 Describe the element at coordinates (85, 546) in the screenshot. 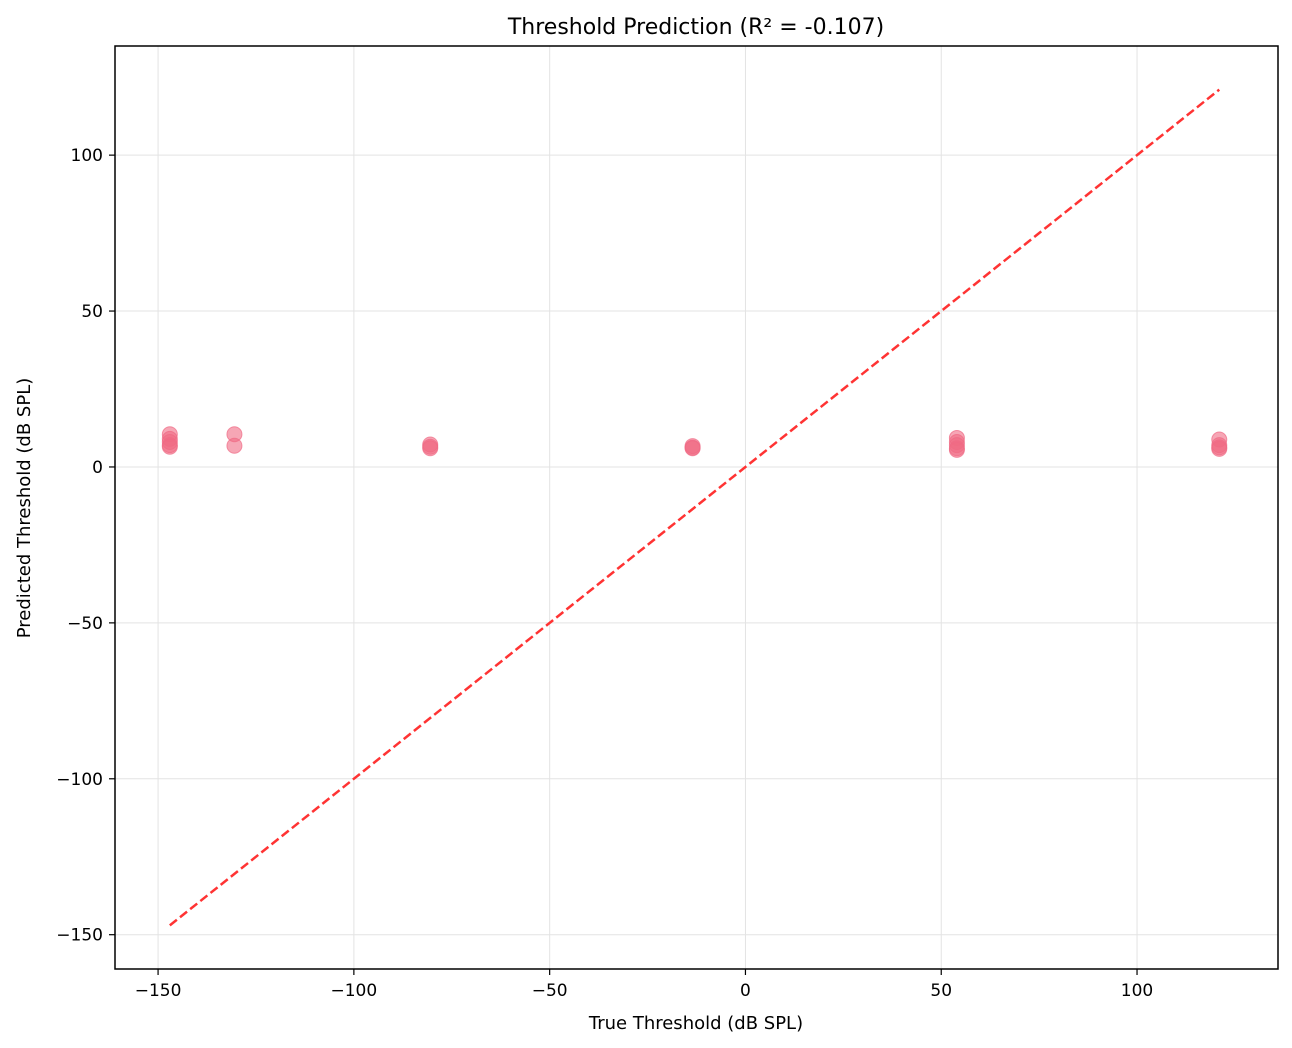

I see `y-axis-ticks: −150 −100 −50 0 50 100` at that location.